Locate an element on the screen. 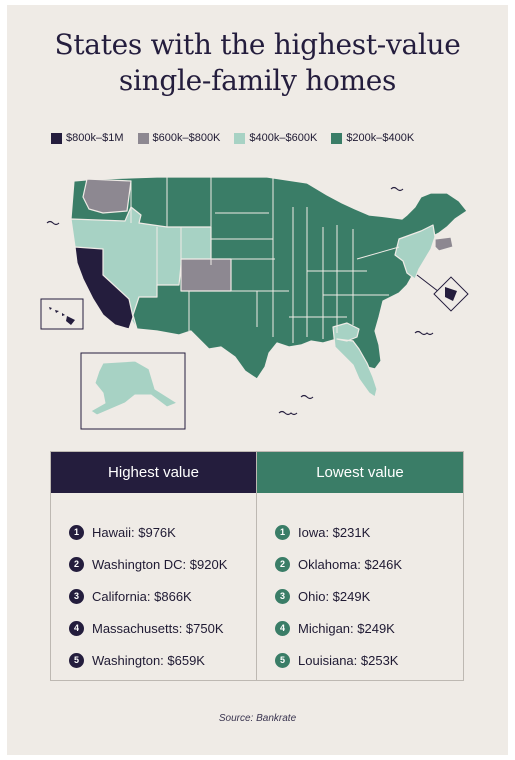  list-item-text: California: $866K is located at coordinates (142, 596).